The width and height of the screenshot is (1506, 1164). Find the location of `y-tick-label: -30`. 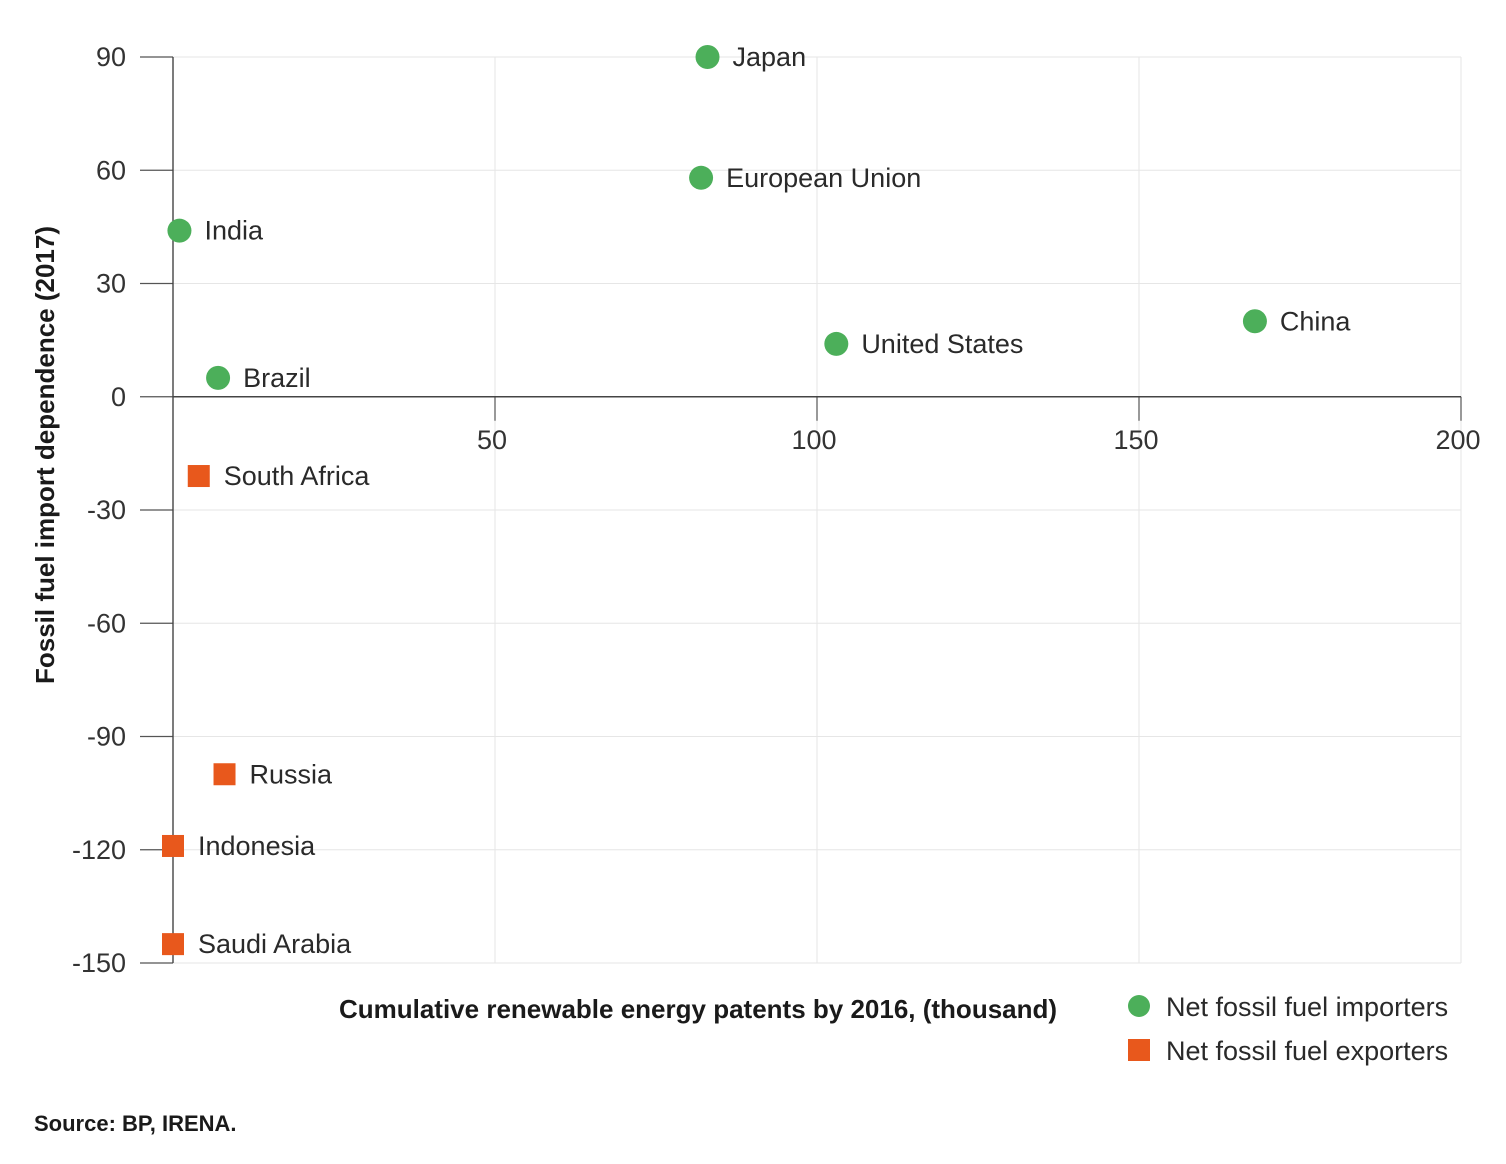

y-tick-label: -30 is located at coordinates (106, 510).